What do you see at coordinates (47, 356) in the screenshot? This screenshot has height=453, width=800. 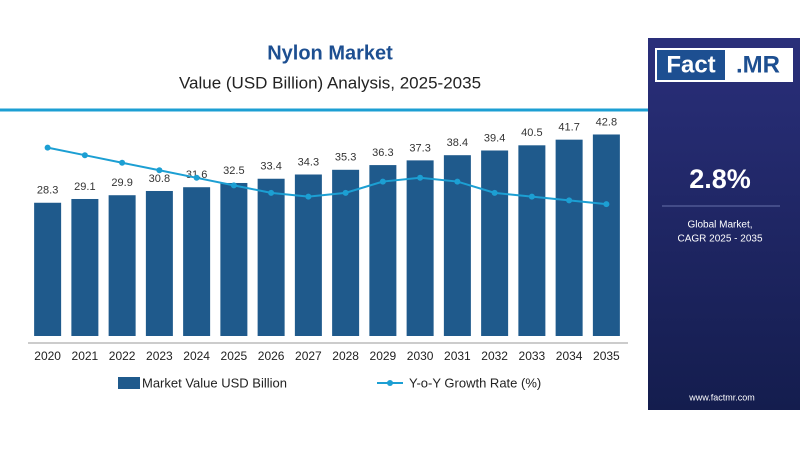 I see `x-tick-label: 2020` at bounding box center [47, 356].